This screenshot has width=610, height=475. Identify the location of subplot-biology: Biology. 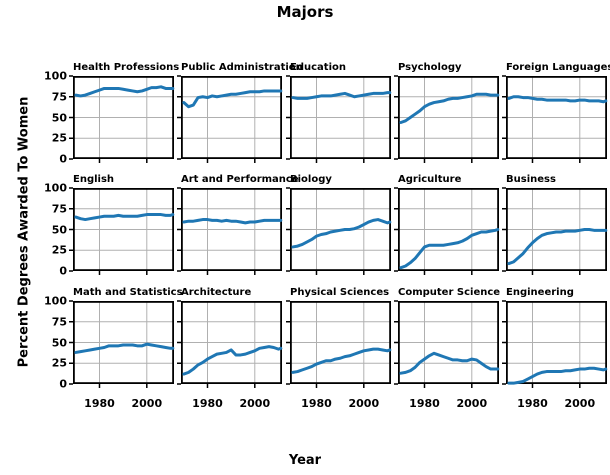
(339, 225).